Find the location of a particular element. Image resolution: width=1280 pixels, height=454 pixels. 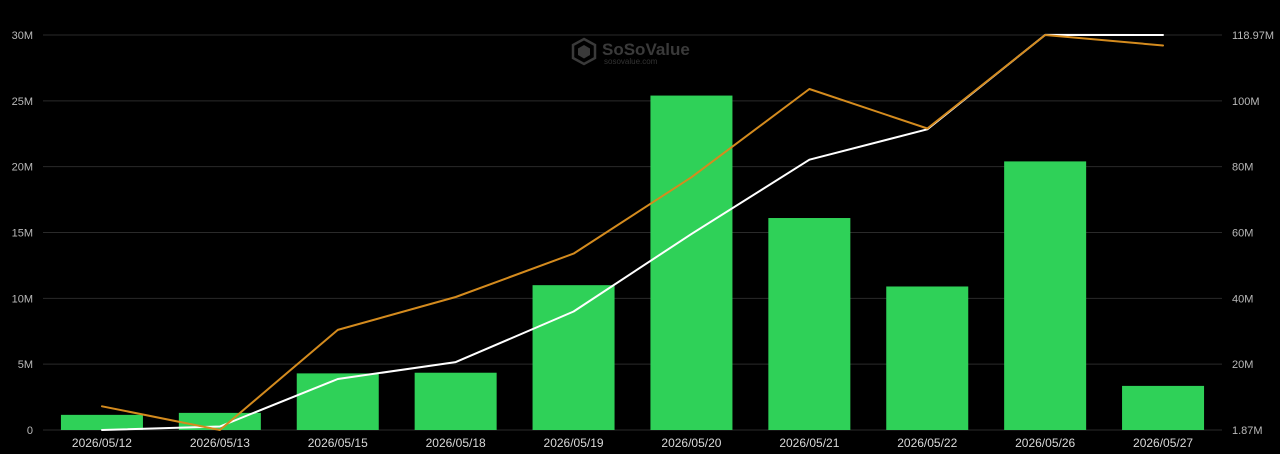

x-tick-label: 2026/05/26 is located at coordinates (1045, 443).